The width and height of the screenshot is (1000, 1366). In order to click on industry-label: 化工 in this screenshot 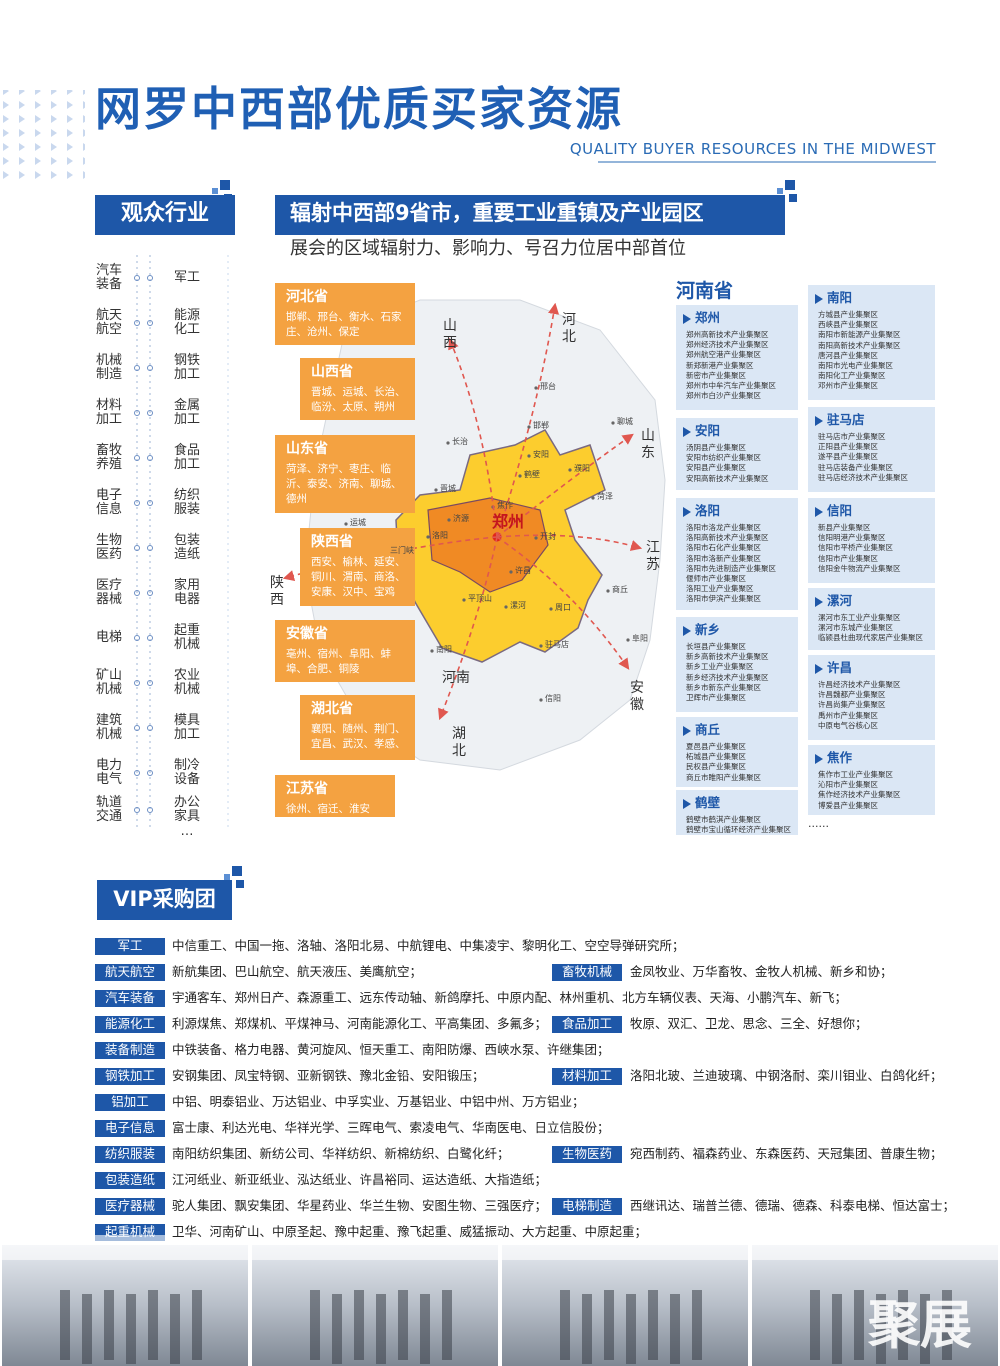, I will do `click(186, 330)`.